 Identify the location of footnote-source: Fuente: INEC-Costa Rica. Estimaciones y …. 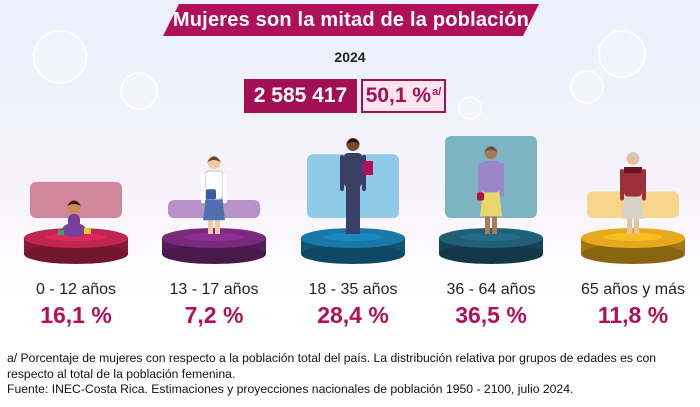
(290, 389).